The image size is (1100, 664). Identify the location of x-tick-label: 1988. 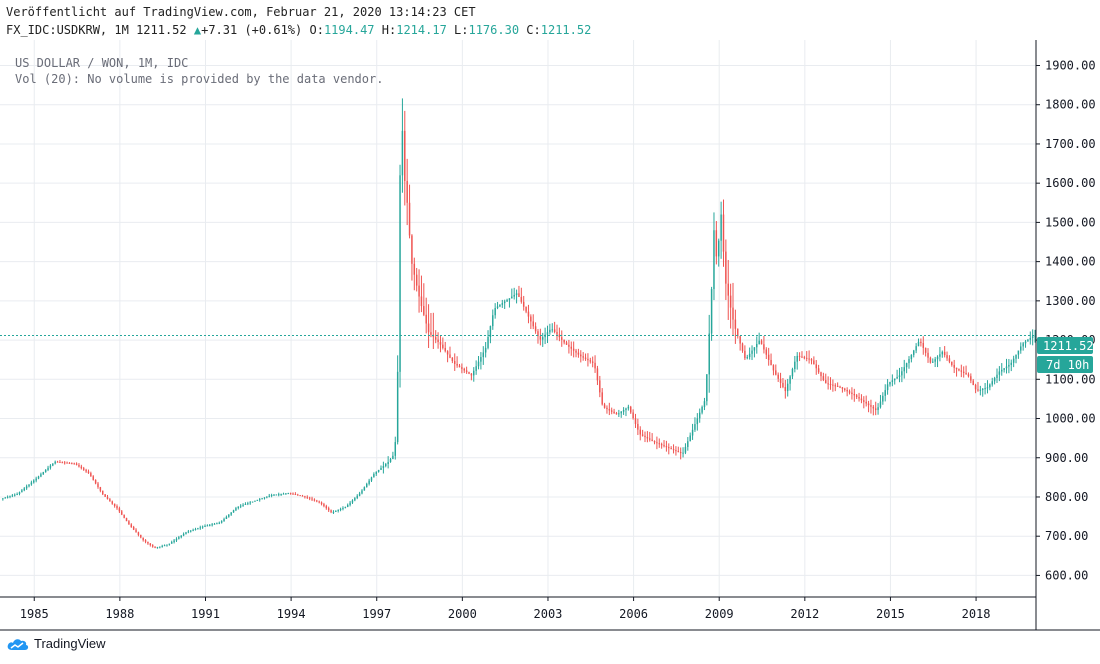
(119, 614).